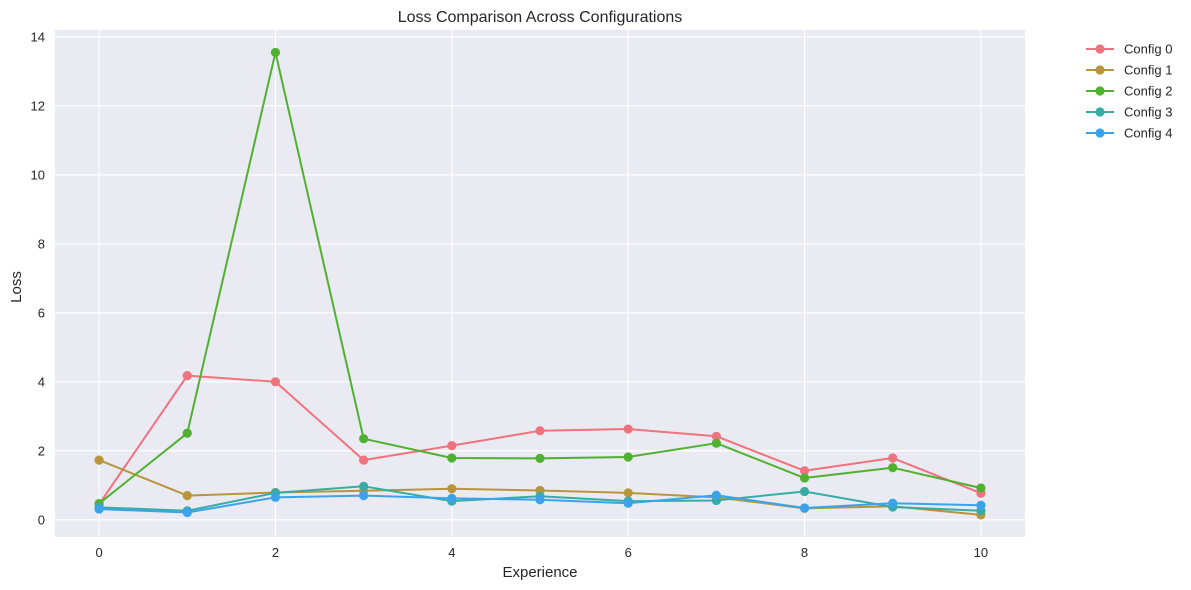 This screenshot has width=1191, height=590. Describe the element at coordinates (275, 552) in the screenshot. I see `x-tick-label: 2` at that location.